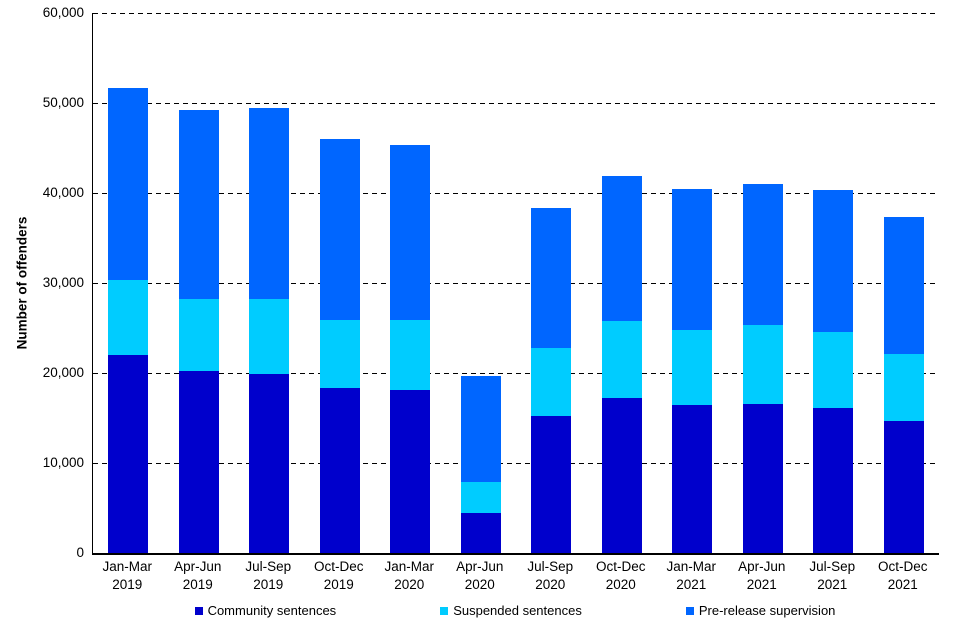 This screenshot has width=960, height=640. What do you see at coordinates (620, 575) in the screenshot?
I see `x-category-label: Oct-Dec 2020` at bounding box center [620, 575].